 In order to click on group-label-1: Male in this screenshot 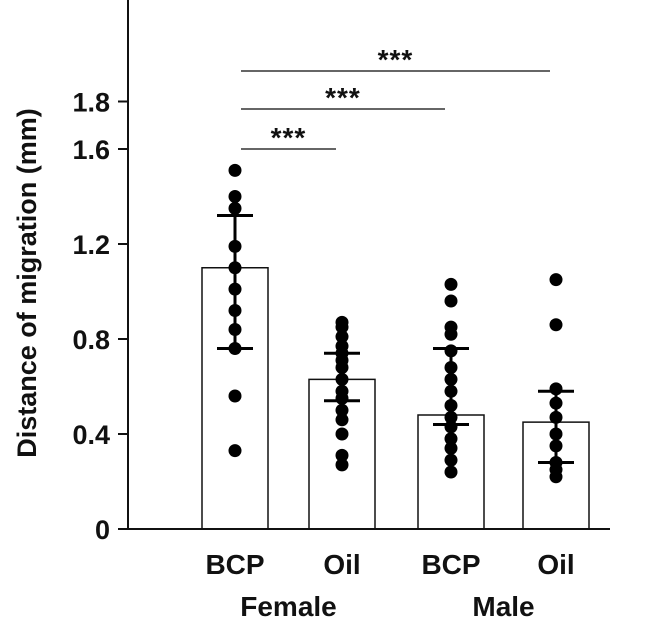, I will do `click(503, 606)`.